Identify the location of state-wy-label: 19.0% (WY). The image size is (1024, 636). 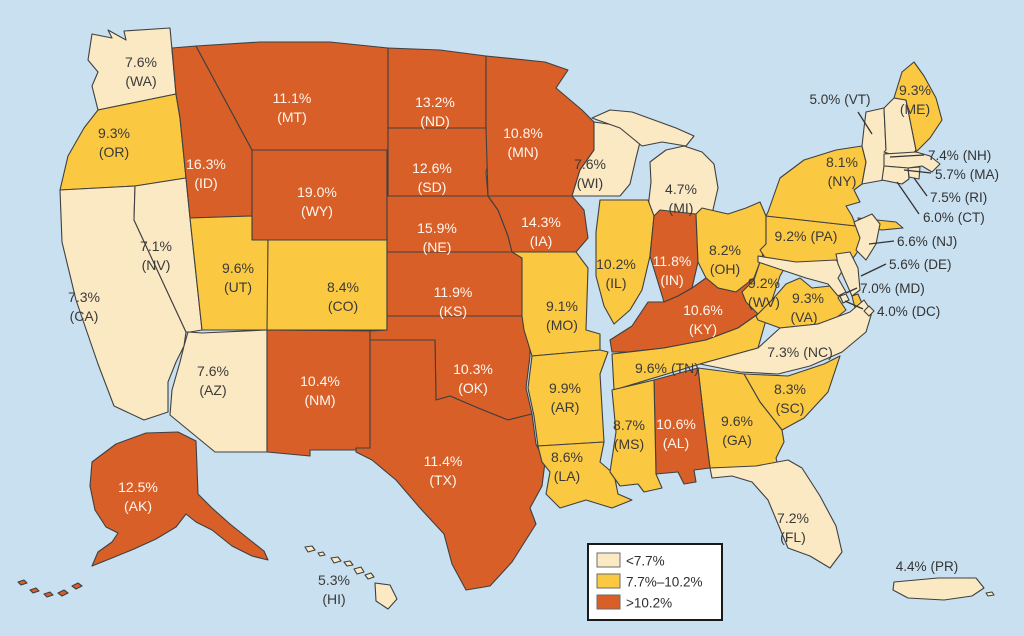
(317, 201).